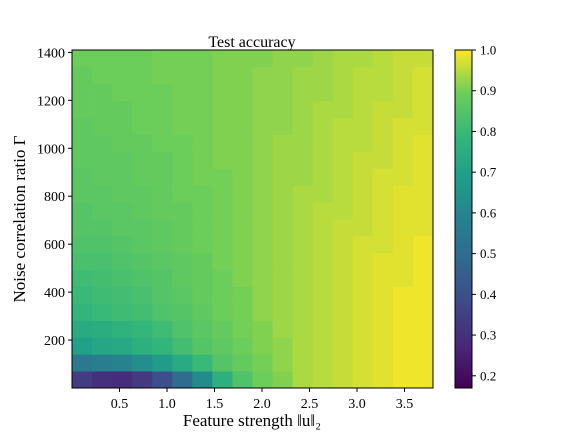 This screenshot has height=436, width=581. I want to click on x-tick-label: 1.5, so click(215, 404).